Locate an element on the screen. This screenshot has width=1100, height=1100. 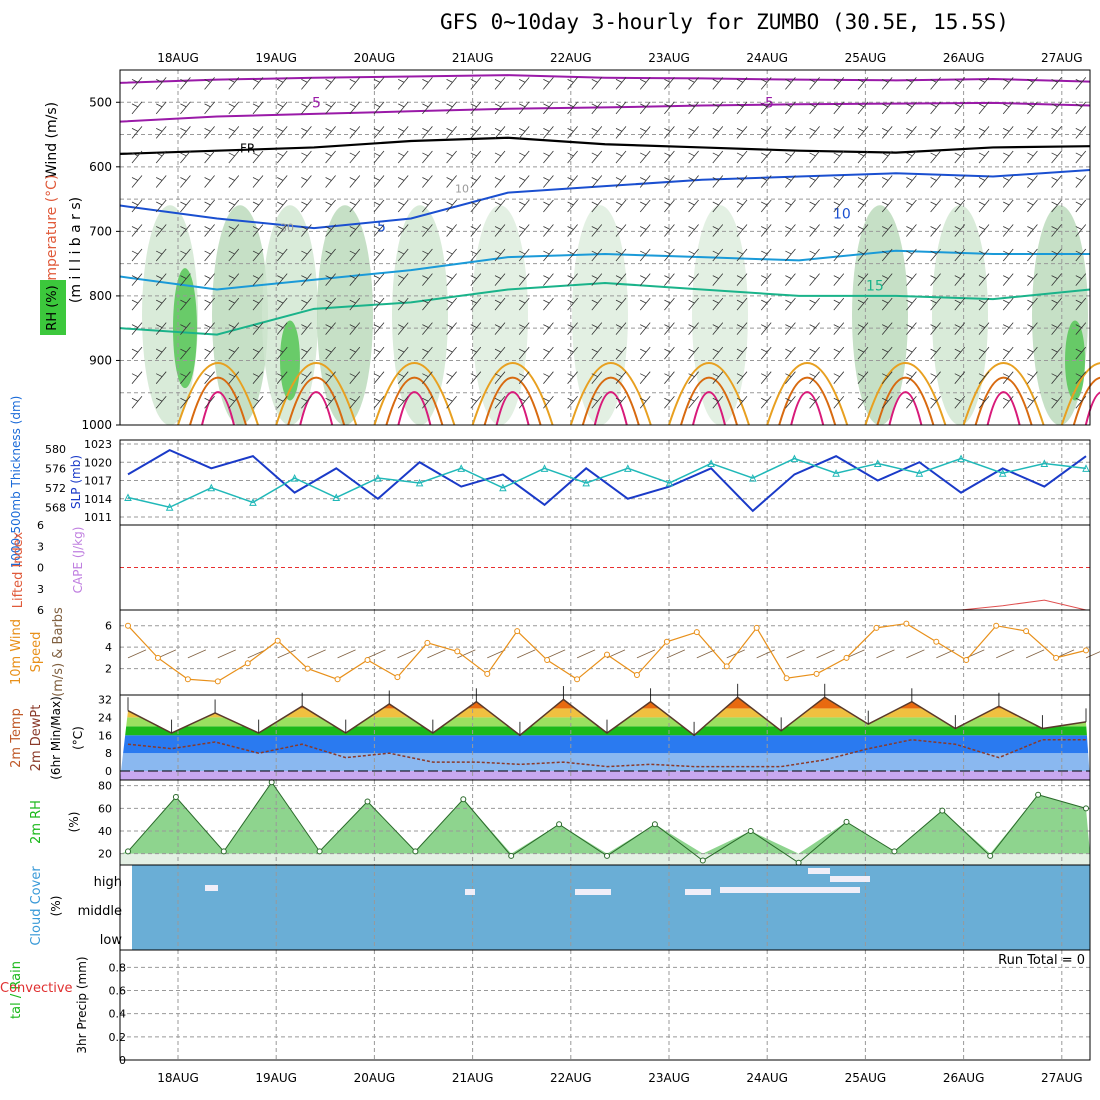
rh-tick-label: 40 is located at coordinates (105, 831).